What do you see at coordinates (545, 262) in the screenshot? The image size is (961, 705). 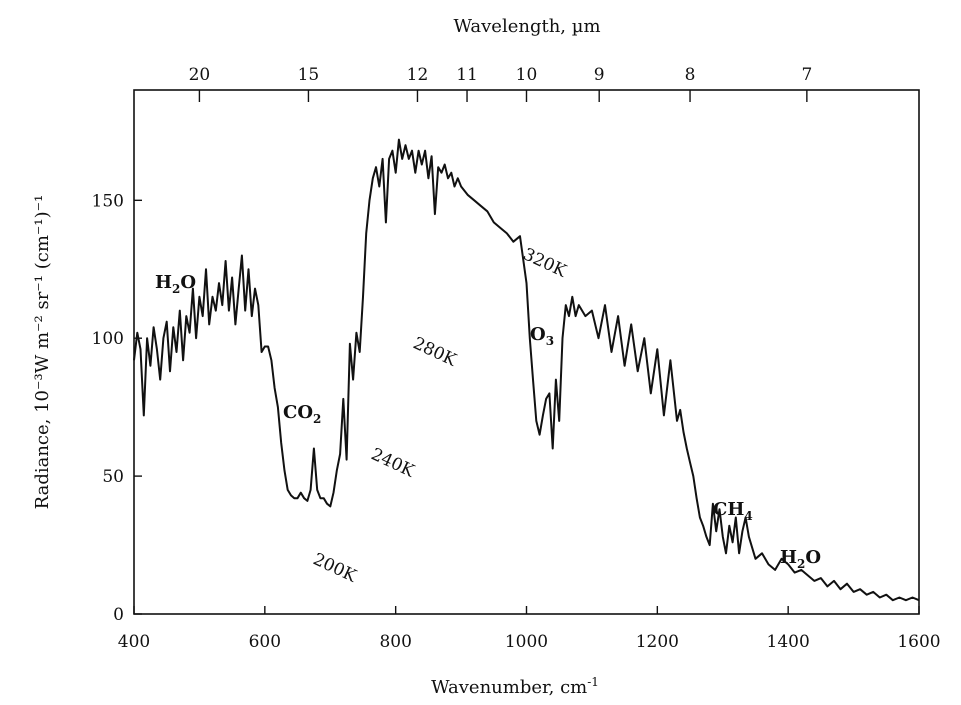 I see `temp-label-320: 320K` at bounding box center [545, 262].